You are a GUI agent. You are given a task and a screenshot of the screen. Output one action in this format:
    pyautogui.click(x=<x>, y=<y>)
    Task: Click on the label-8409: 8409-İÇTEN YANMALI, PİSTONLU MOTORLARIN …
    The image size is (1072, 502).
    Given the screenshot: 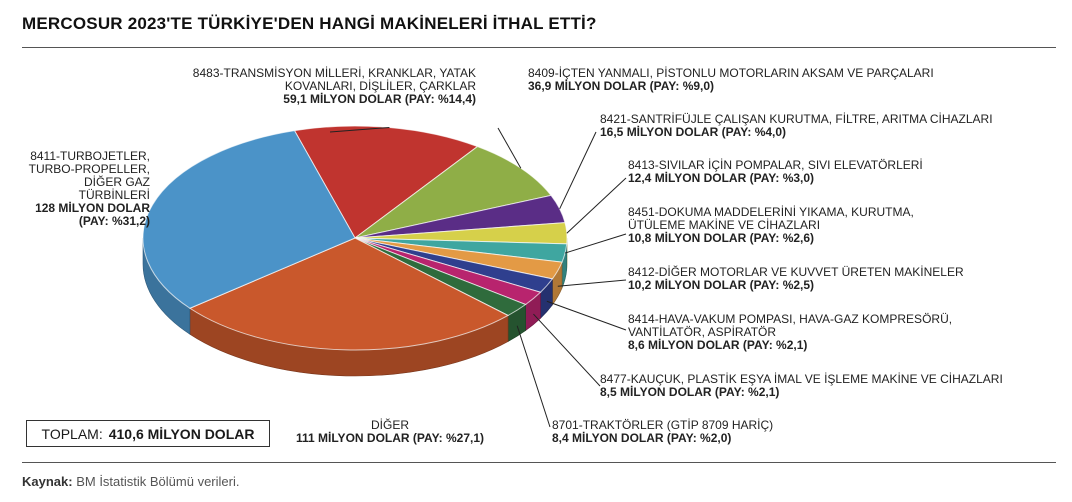 What is the action you would take?
    pyautogui.click(x=731, y=79)
    